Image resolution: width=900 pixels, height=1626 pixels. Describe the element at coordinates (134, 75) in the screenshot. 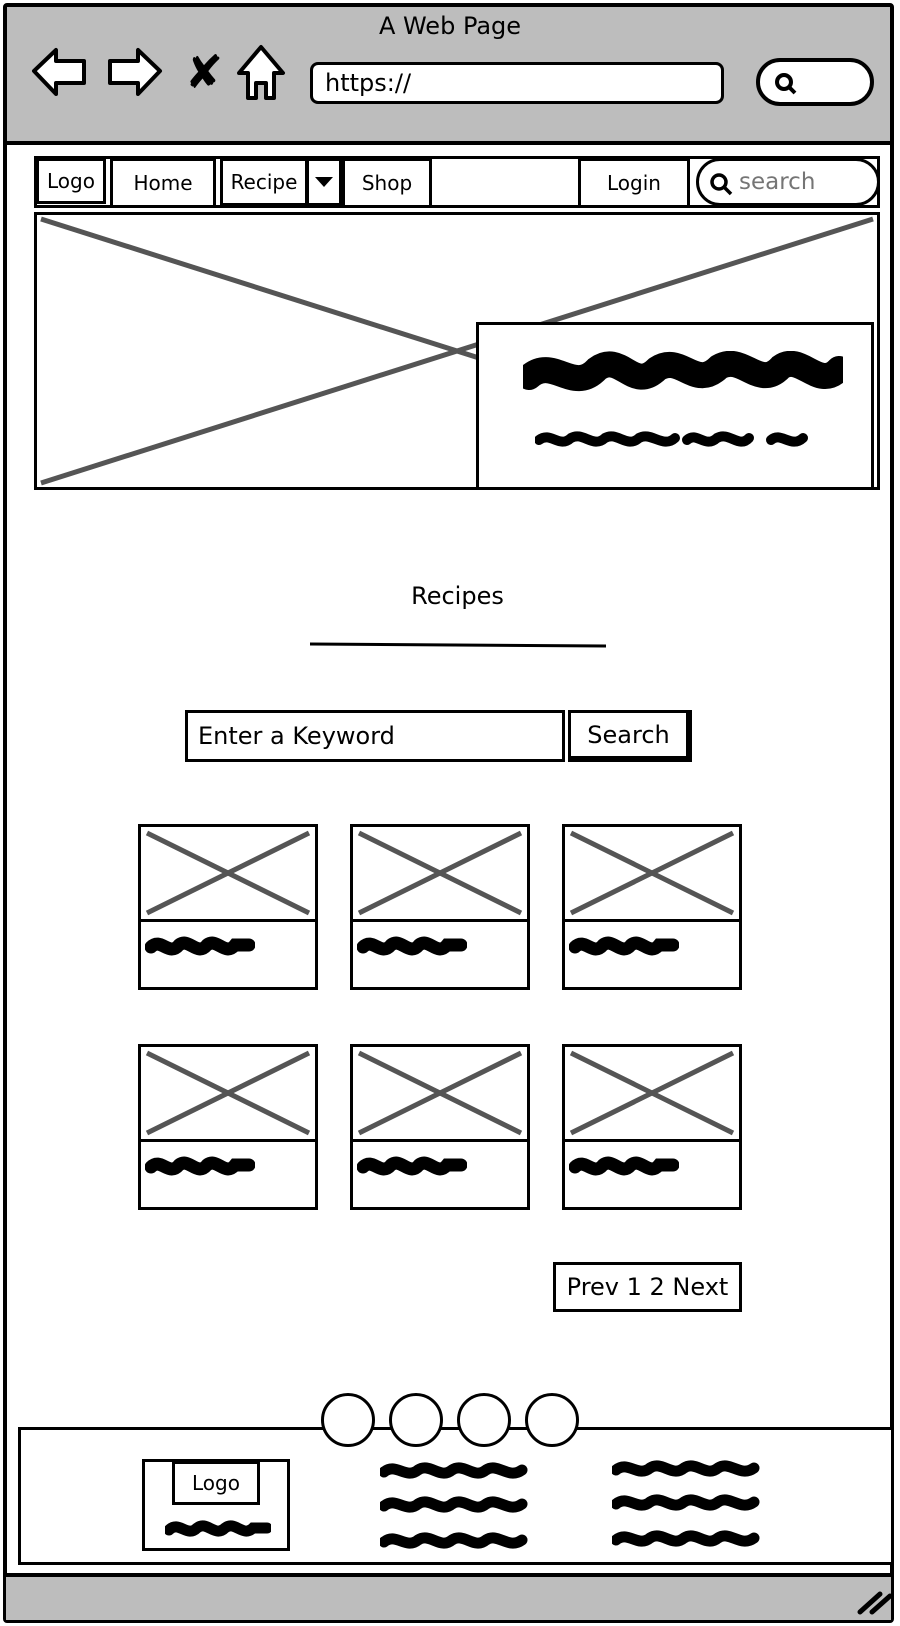

I see `forward-arrow-icon` at that location.